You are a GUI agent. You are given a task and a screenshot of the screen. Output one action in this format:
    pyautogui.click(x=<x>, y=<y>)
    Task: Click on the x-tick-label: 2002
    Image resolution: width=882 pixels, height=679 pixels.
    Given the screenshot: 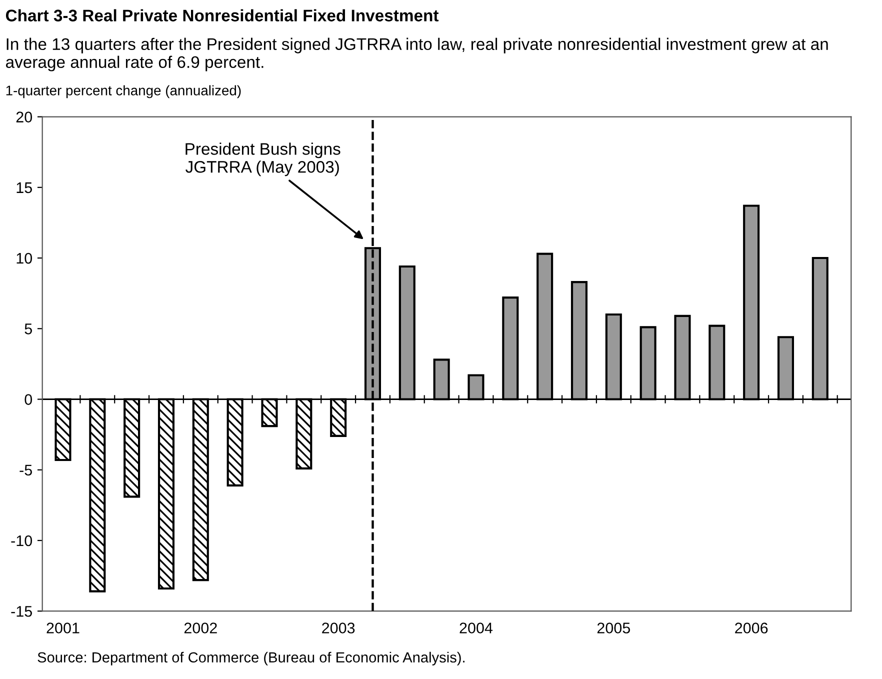 What is the action you would take?
    pyautogui.click(x=200, y=628)
    